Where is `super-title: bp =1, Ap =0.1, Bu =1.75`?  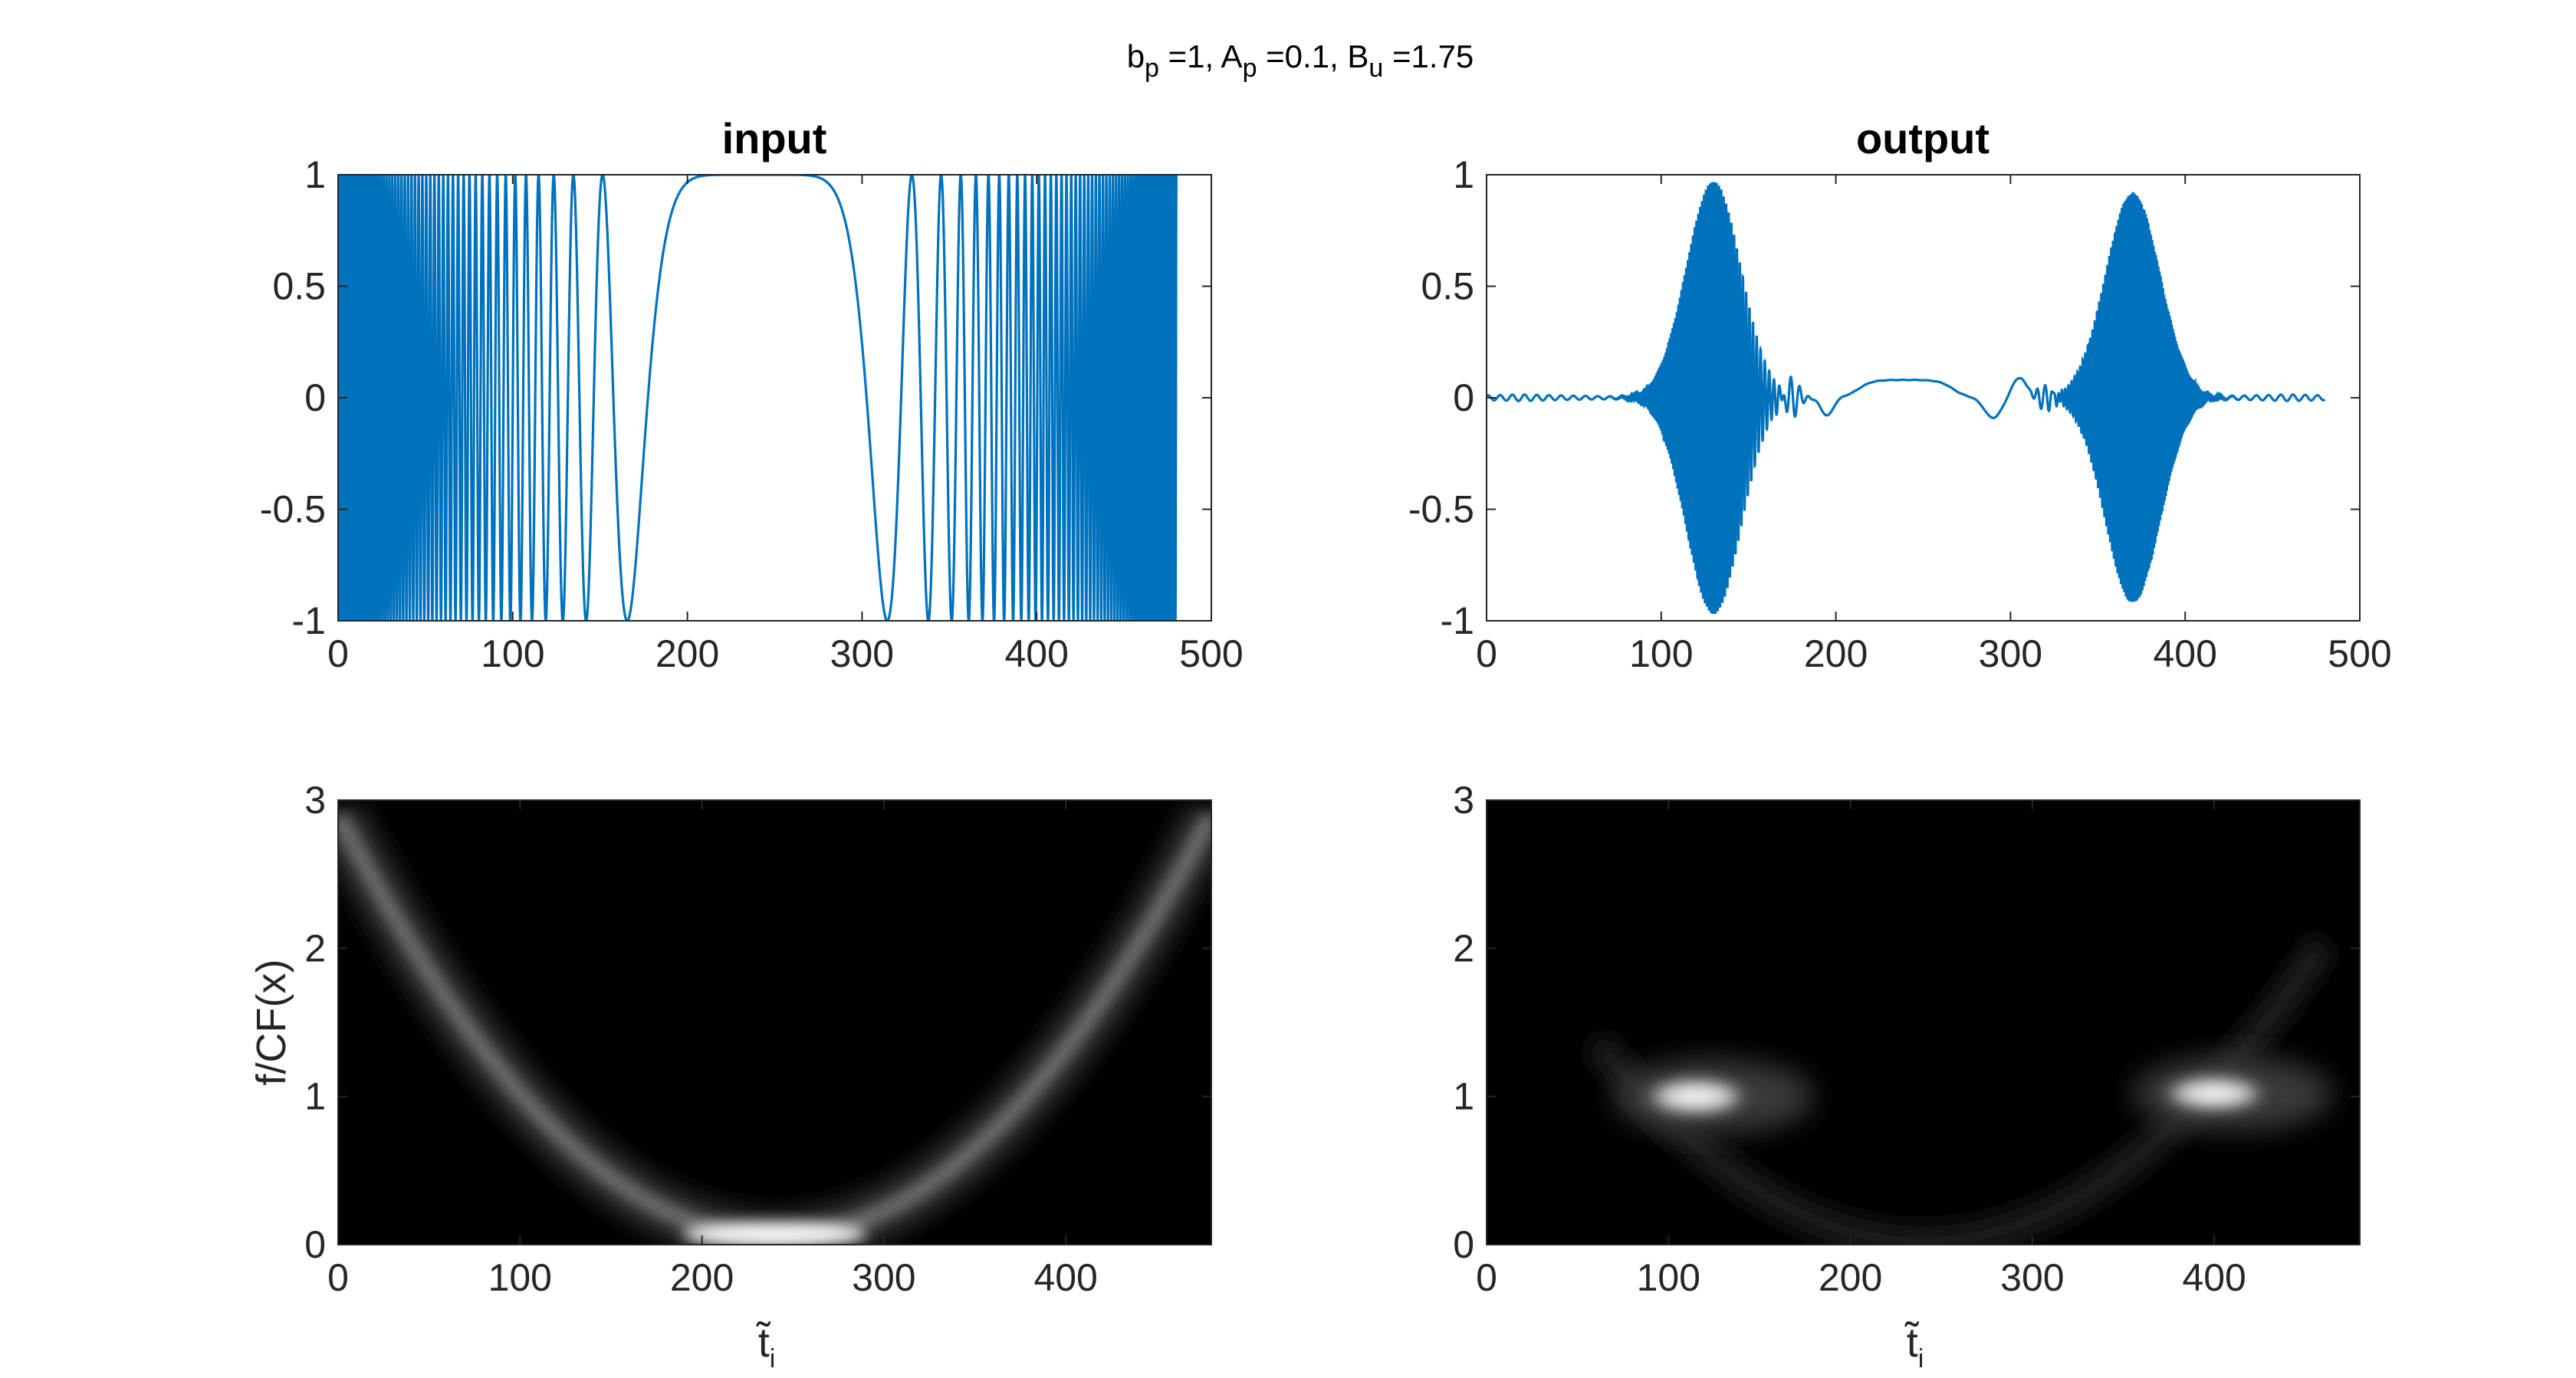 super-title: bp =1, Ap =0.1, Bu =1.75 is located at coordinates (1301, 60).